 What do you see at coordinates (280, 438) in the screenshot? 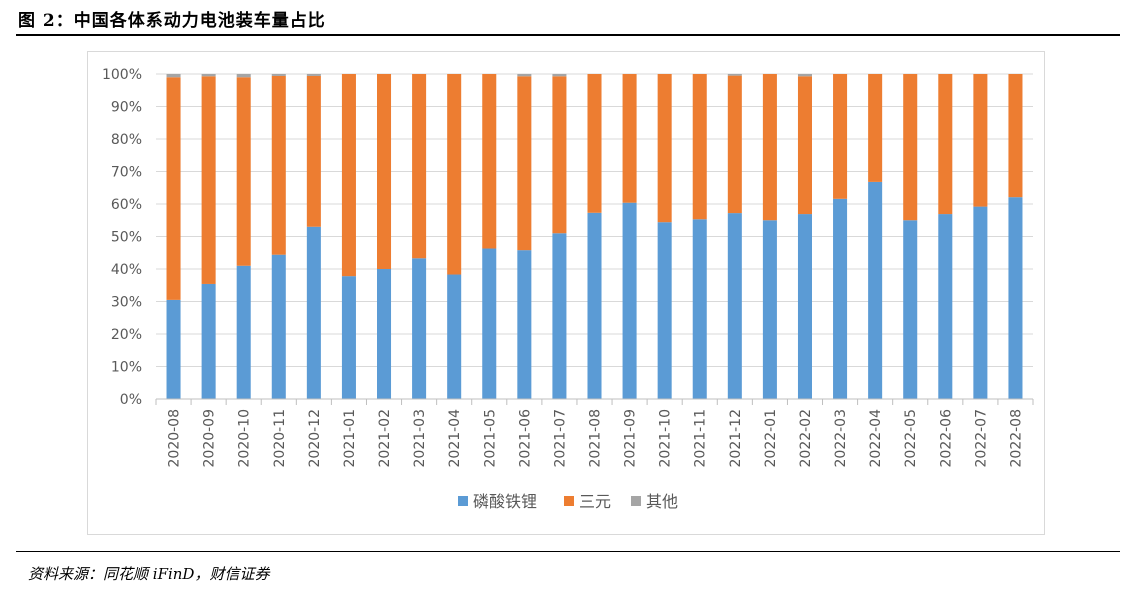
I see `x-tick-label: 2020-11` at bounding box center [280, 438].